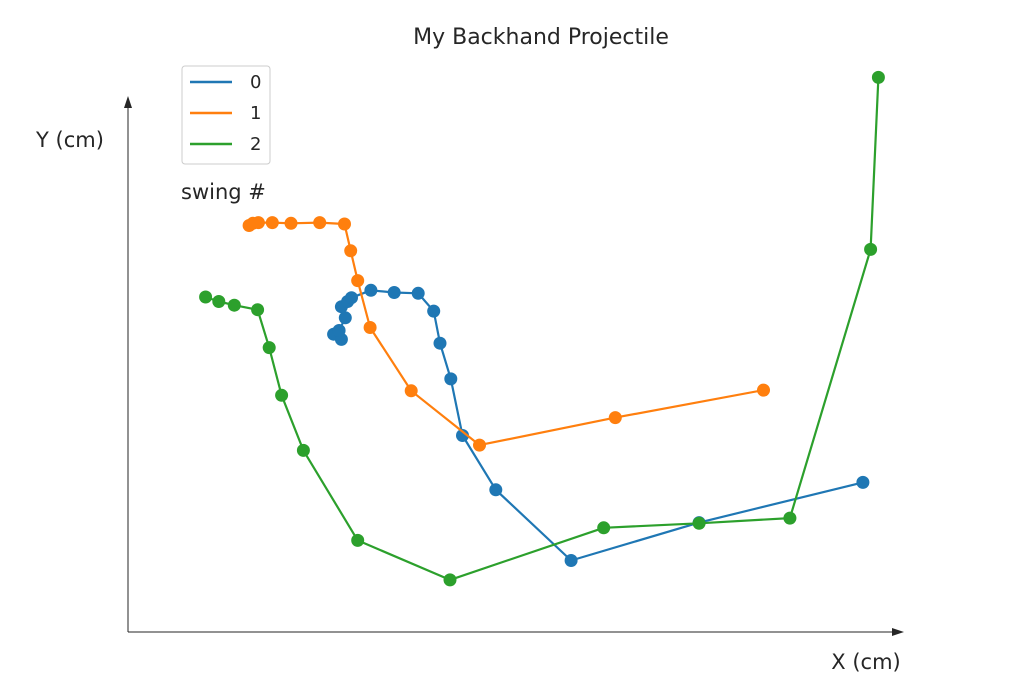 This screenshot has width=1016, height=697. Describe the element at coordinates (255, 144) in the screenshot. I see `legend-label-2: 2` at that location.